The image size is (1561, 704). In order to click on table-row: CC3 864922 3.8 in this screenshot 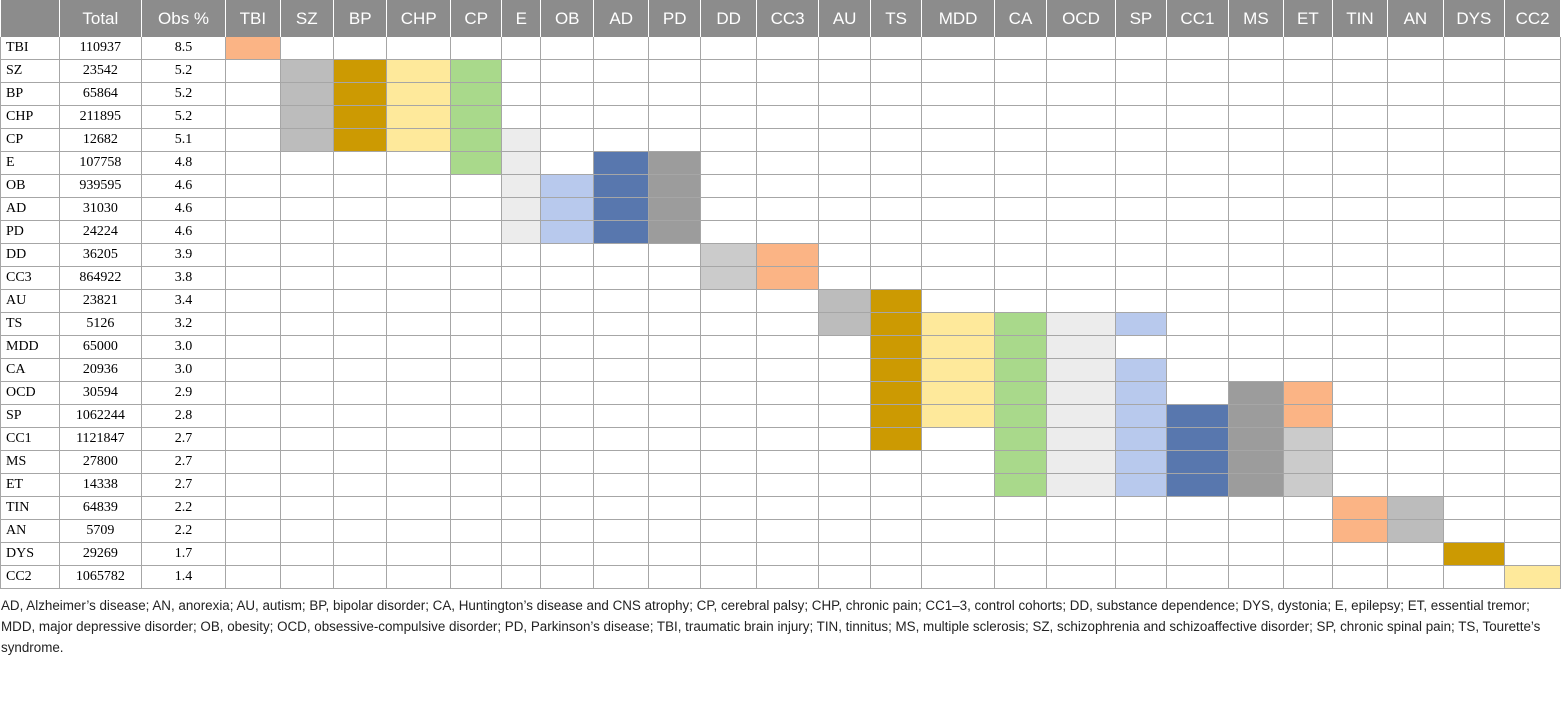, I will do `click(780, 278)`.